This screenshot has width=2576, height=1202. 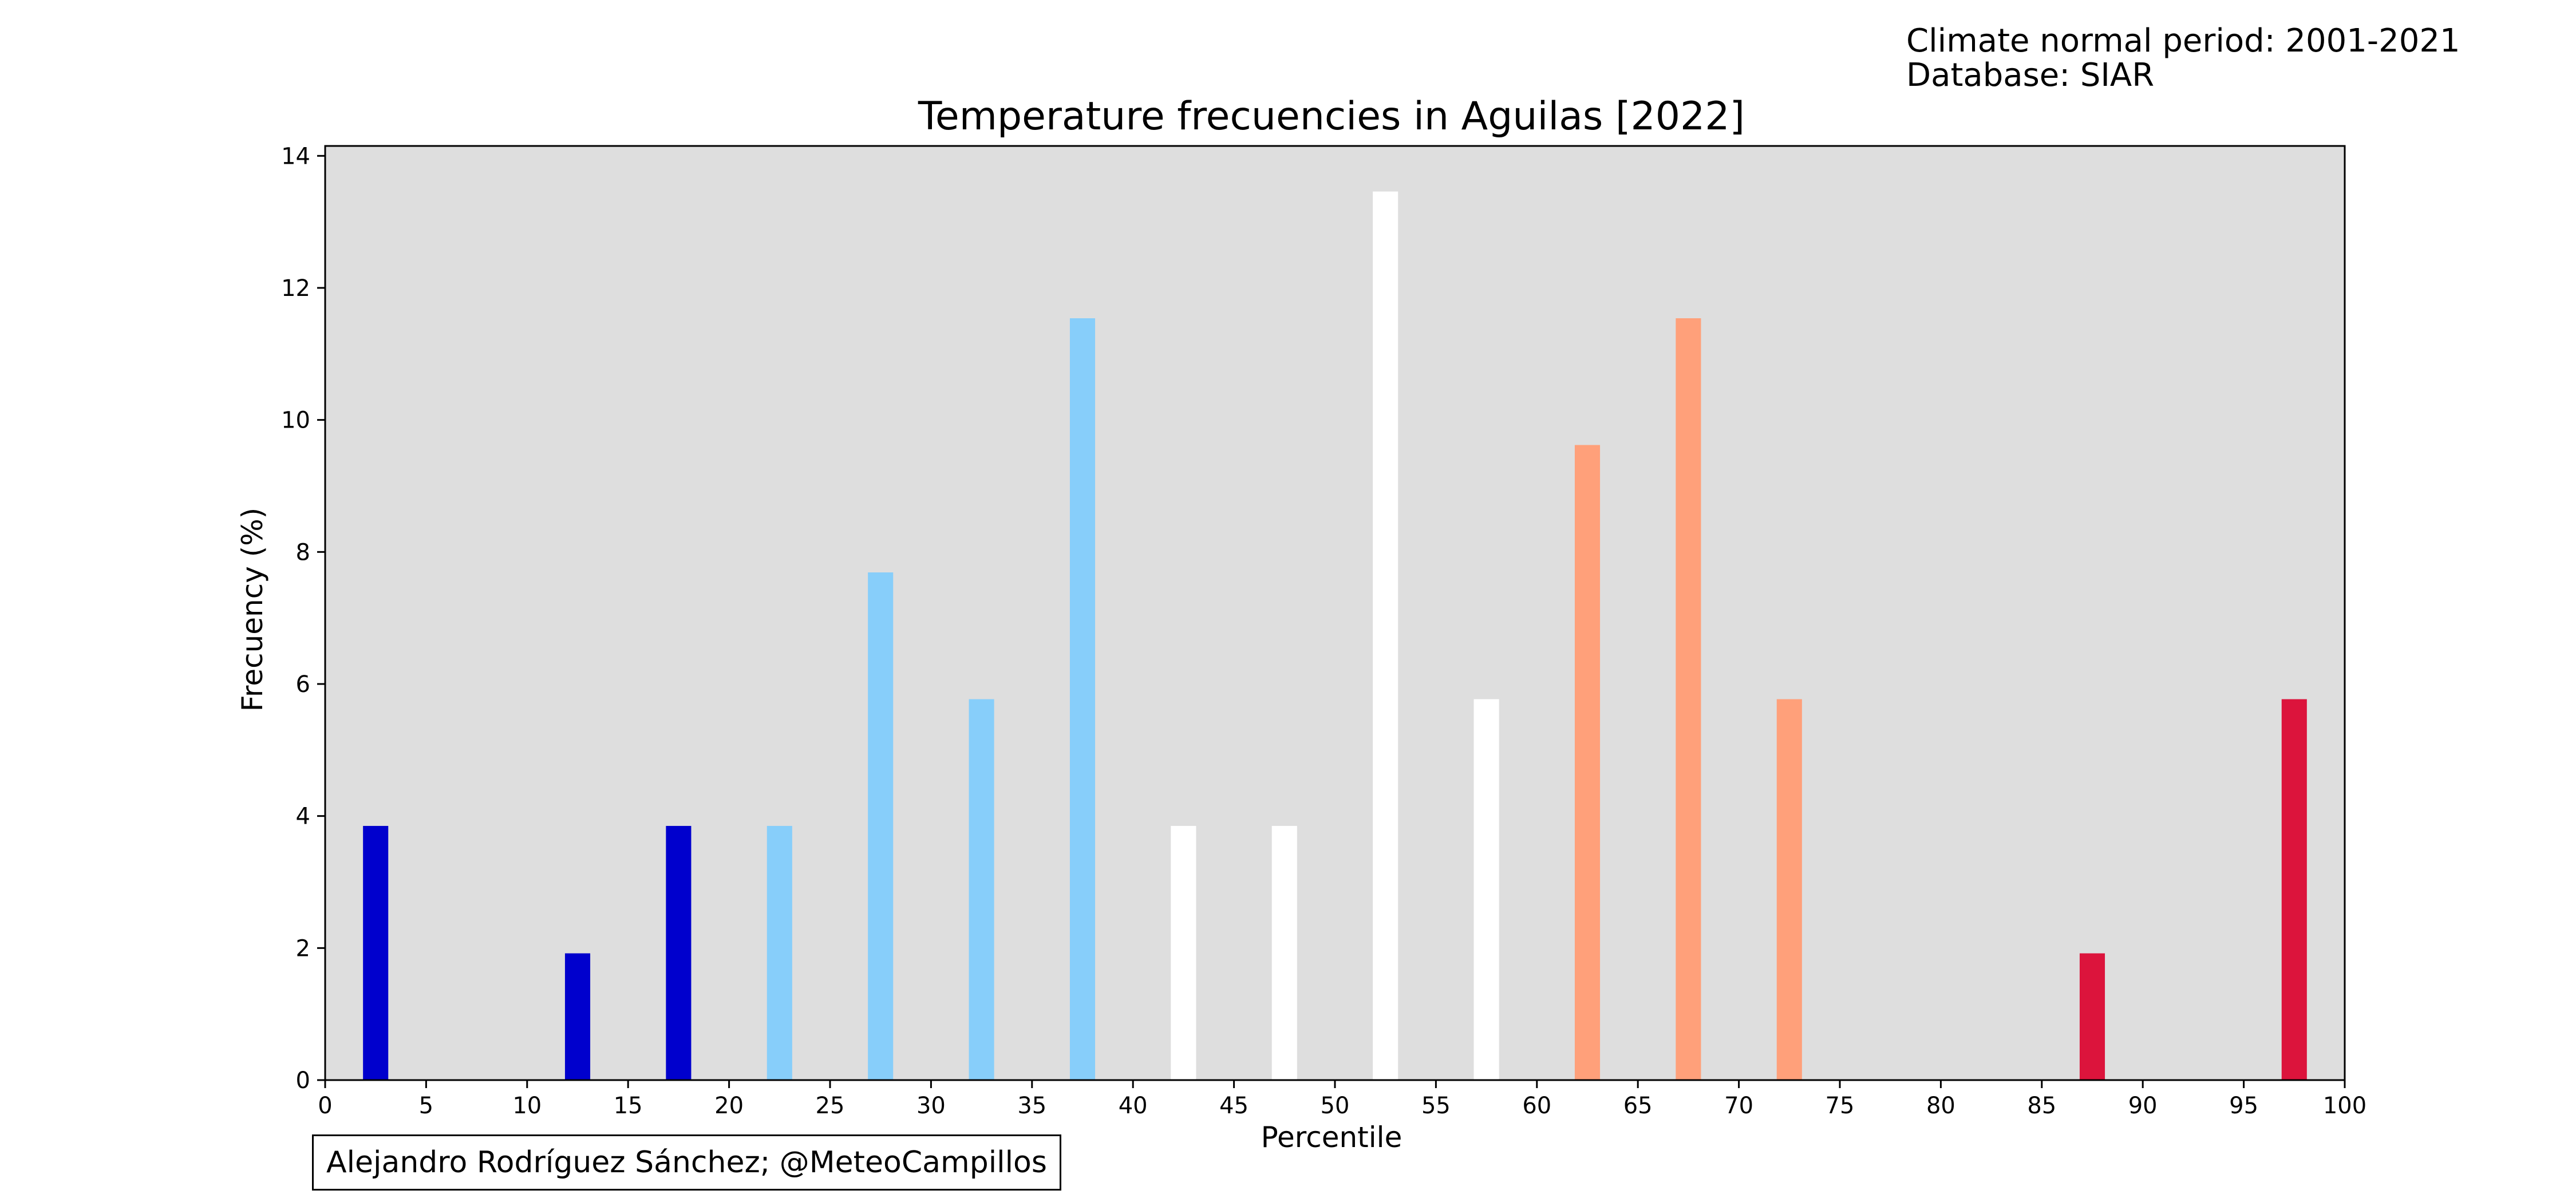 I want to click on x-tick-label: 55, so click(x=1436, y=1106).